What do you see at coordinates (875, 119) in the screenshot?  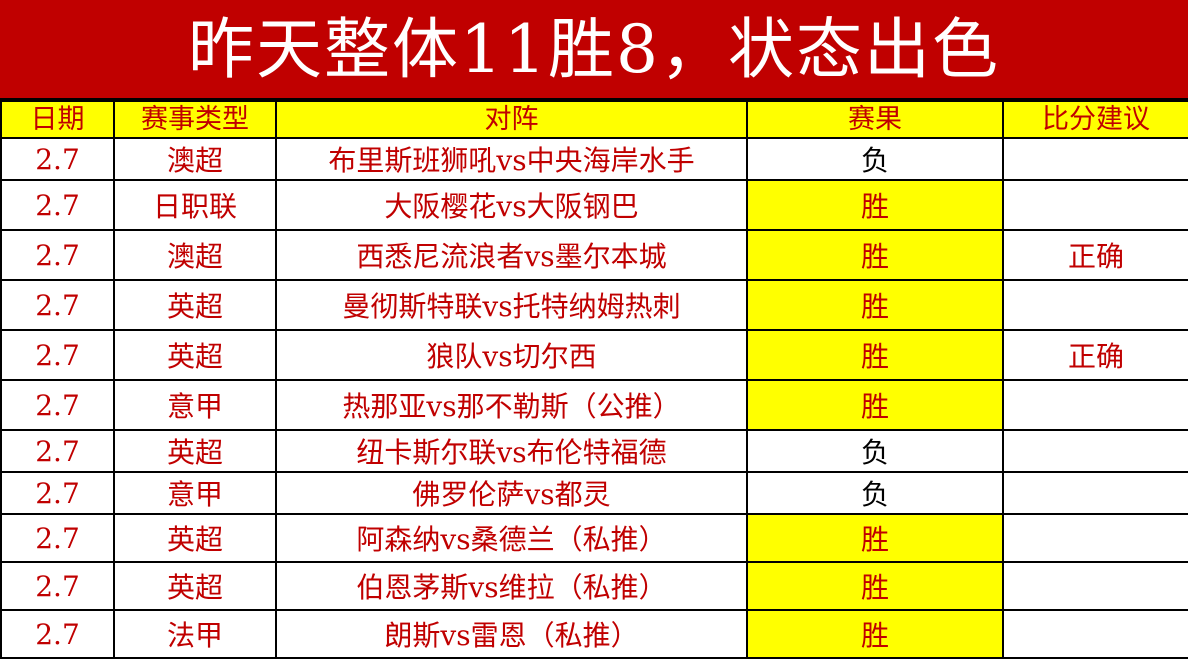 I see `header-result: 赛果` at bounding box center [875, 119].